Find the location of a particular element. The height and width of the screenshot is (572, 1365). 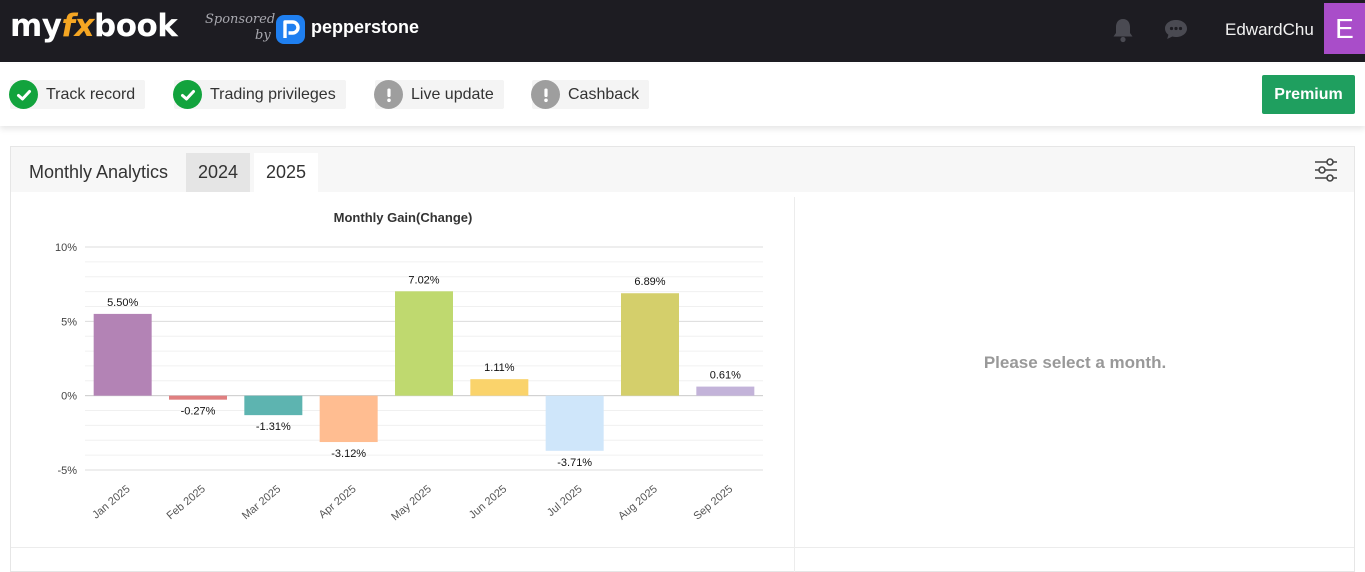

status-chip-trading-privileges: Trading privileges is located at coordinates (259, 94).